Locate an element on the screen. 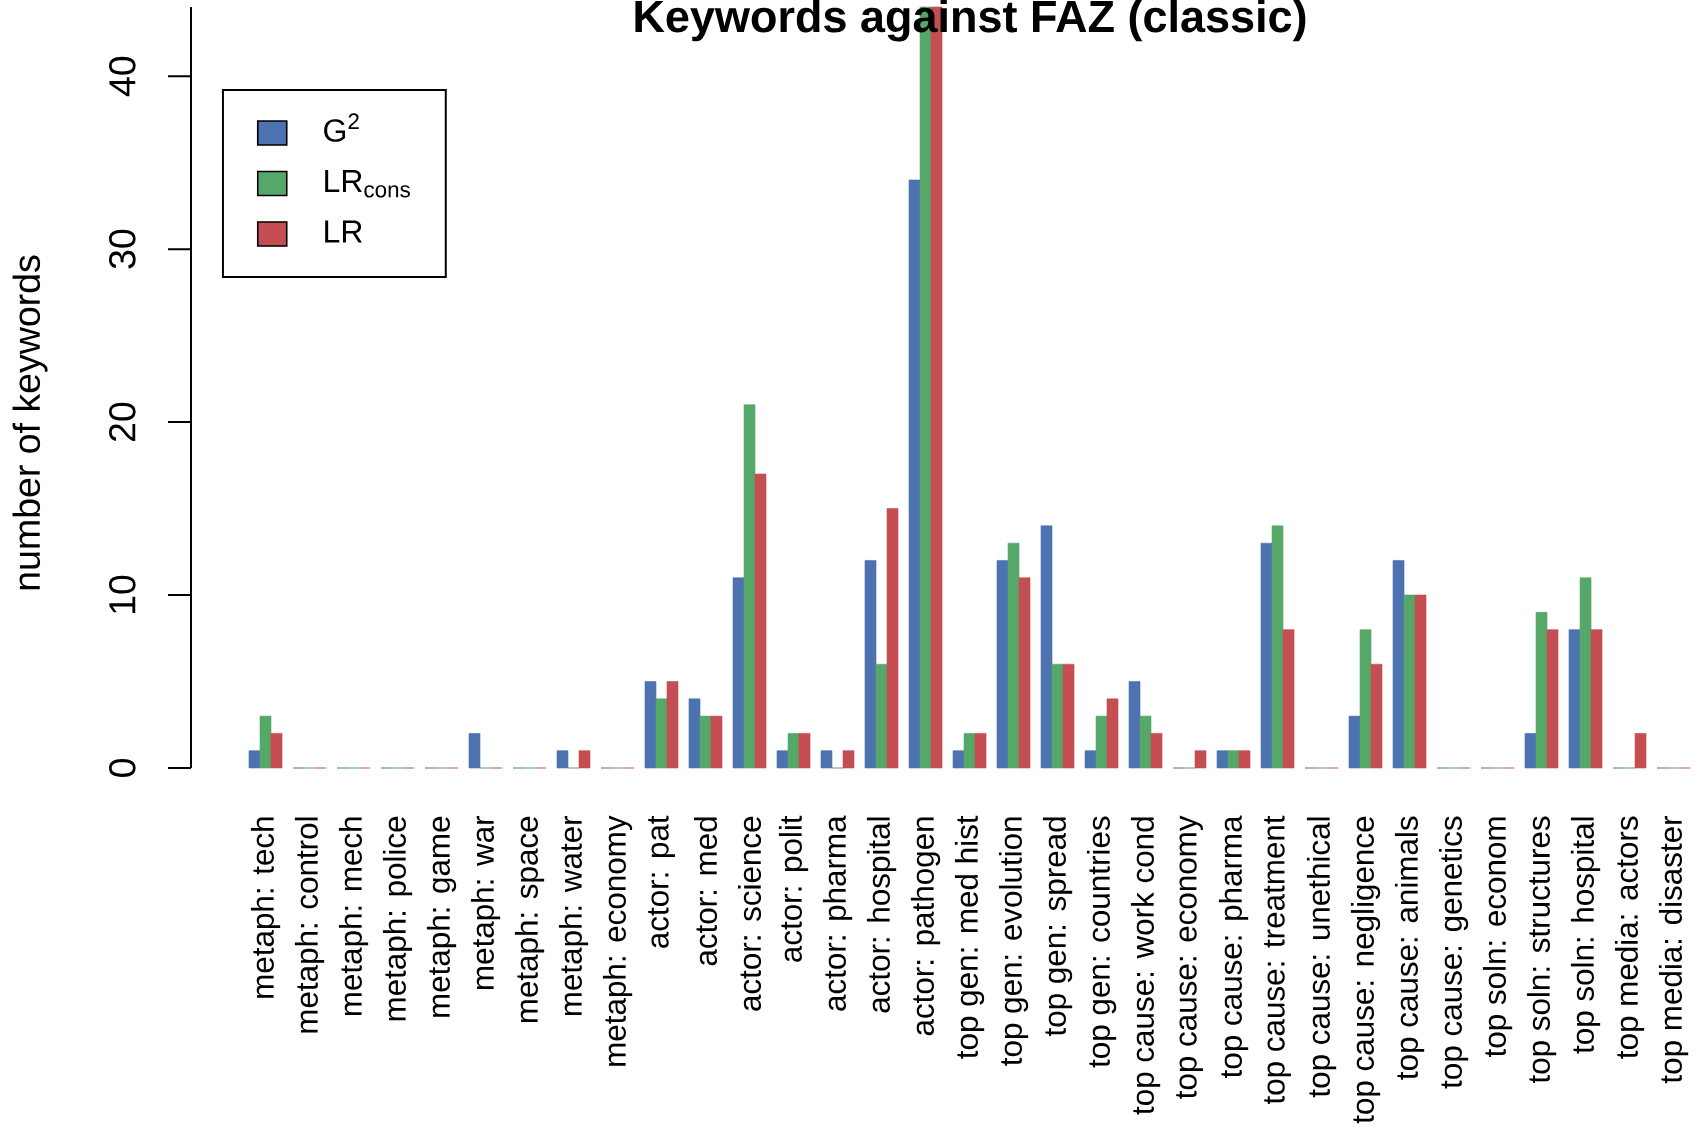  x-tick-label: top soln: econom is located at coordinates (1497, 937).